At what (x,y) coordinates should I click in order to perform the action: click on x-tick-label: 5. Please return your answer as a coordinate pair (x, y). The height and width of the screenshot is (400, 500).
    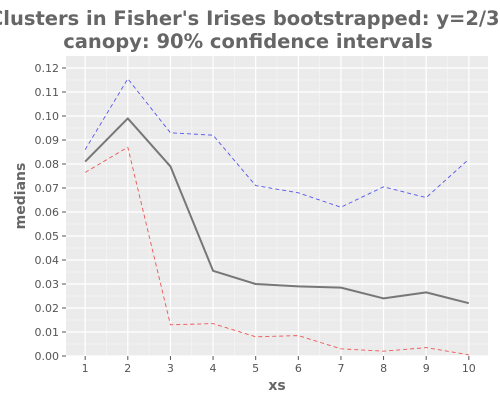
    Looking at the image, I should click on (255, 368).